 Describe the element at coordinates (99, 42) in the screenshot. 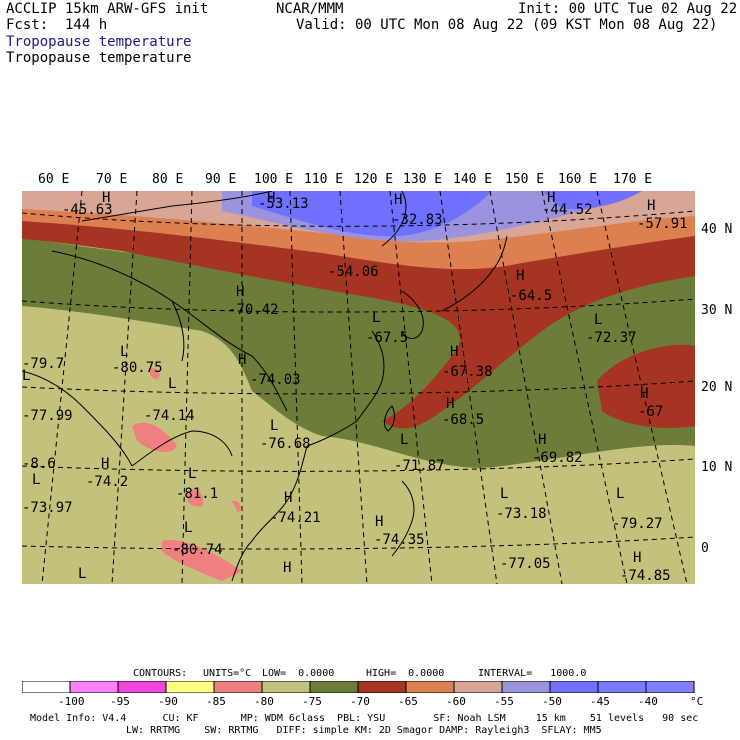

I see `field-title-colored: Tropopause temperature` at that location.